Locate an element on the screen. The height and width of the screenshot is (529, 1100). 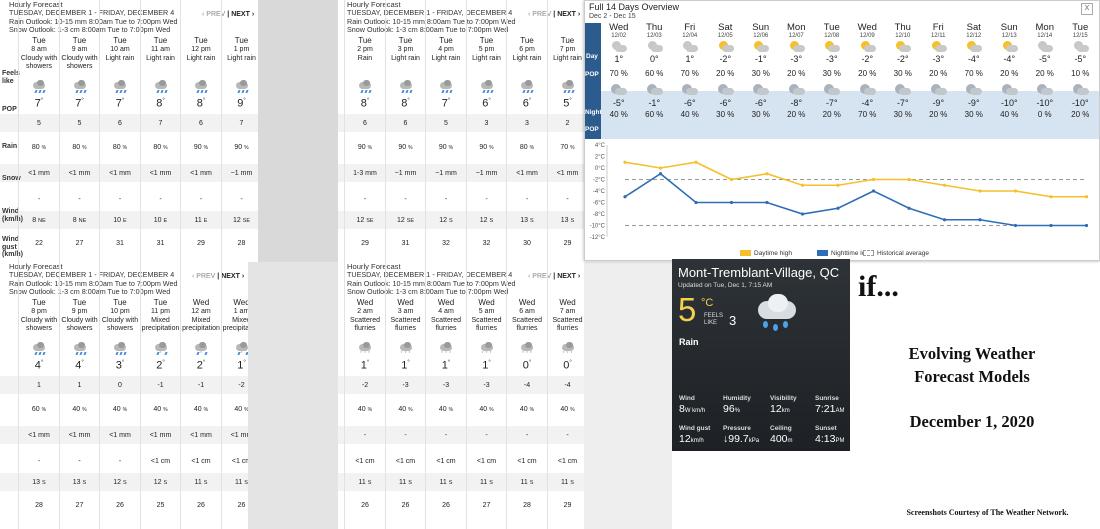
hour-column: Tue 6 pm Light rain 6° 3 80 % <1 mm - 13 S 30 is located at coordinates (526, 131).